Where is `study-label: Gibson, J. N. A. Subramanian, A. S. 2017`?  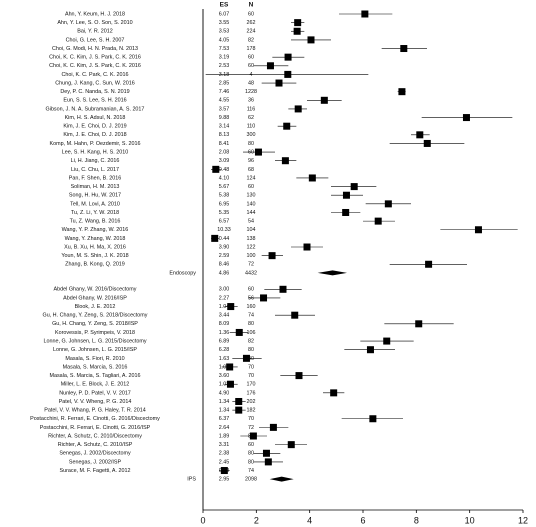 study-label: Gibson, J. N. A. Subramanian, A. S. 2017 is located at coordinates (95, 109).